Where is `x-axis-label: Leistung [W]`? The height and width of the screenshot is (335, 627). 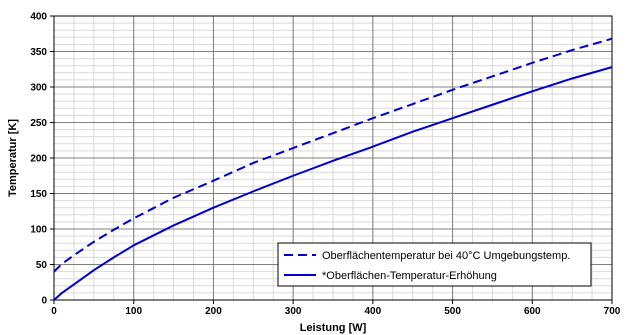 x-axis-label: Leistung [W] is located at coordinates (333, 328).